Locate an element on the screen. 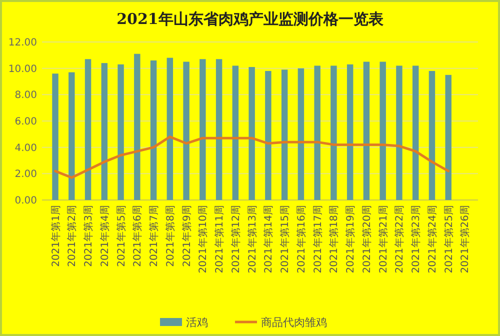 Image resolution: width=500 pixels, height=336 pixels. x-tick-label: 2021年第25周 is located at coordinates (448, 239).